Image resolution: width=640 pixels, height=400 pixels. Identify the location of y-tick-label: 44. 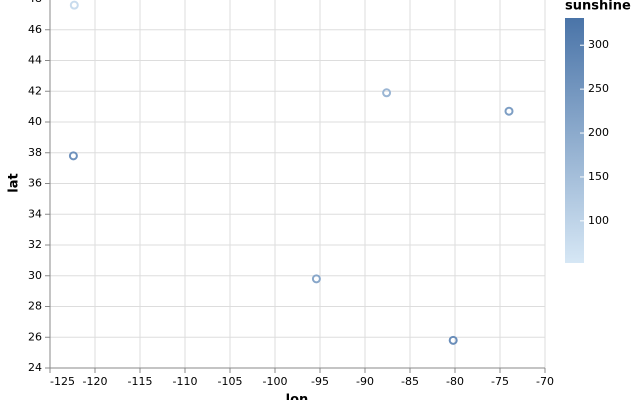
(35, 60).